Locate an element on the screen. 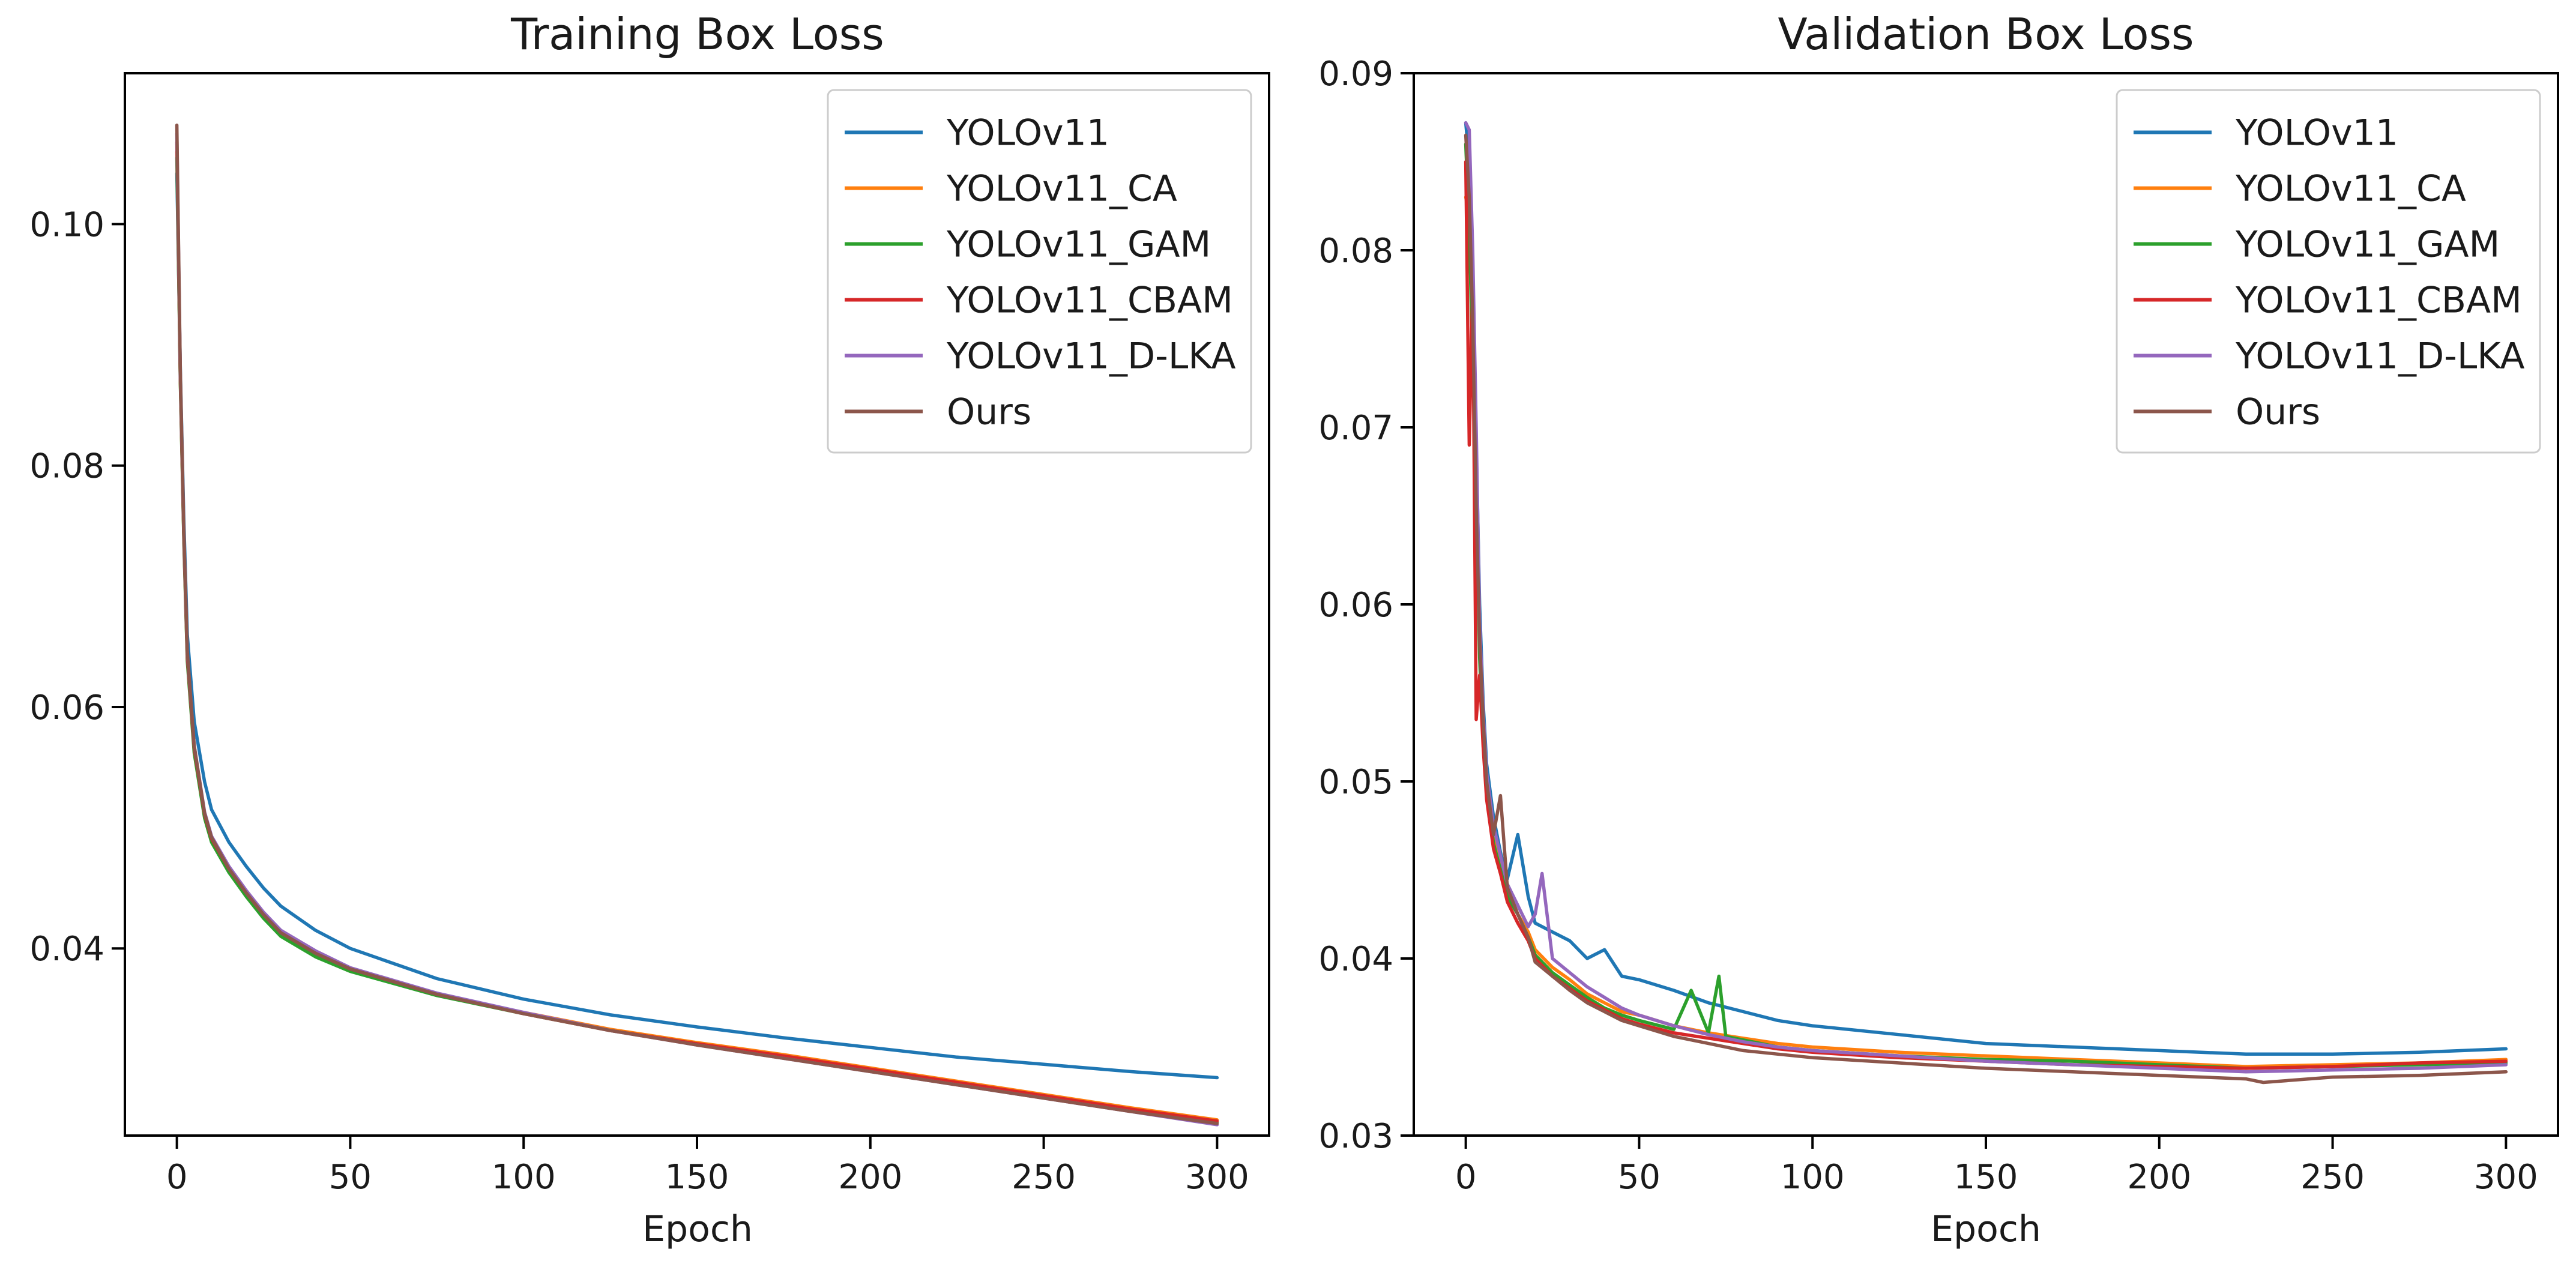 The width and height of the screenshot is (2576, 1264). chart-title: Validation Box Loss is located at coordinates (1986, 34).